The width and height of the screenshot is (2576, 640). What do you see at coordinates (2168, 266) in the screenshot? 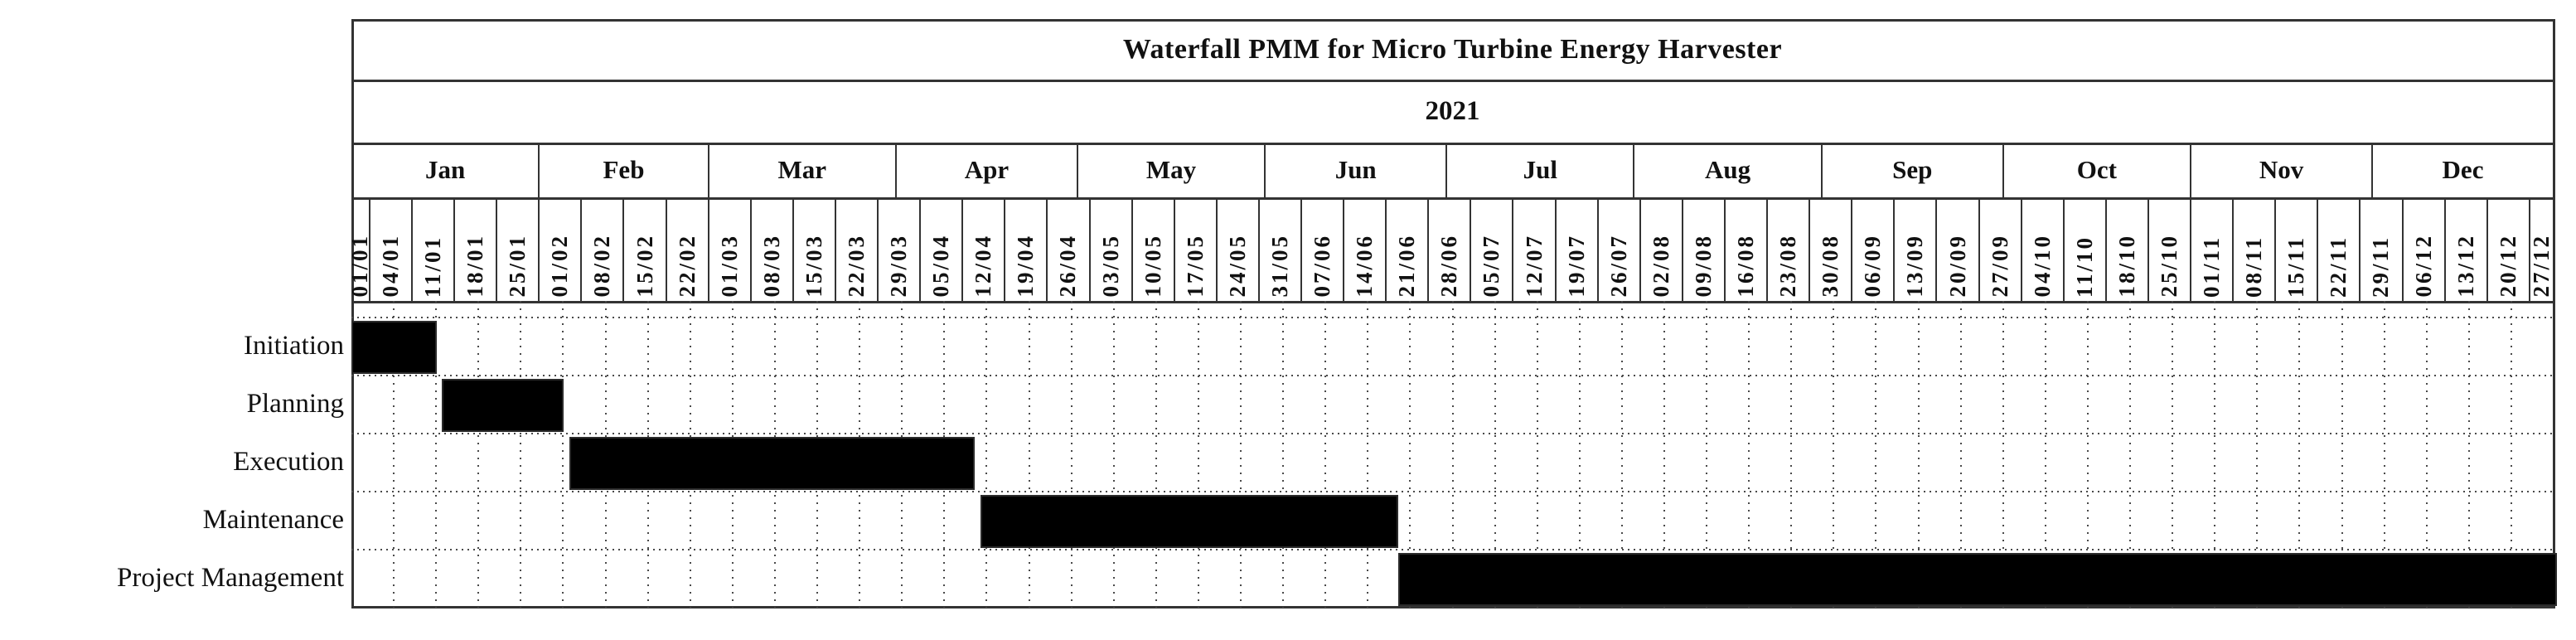
I see `week-start-date-label: 25/10` at bounding box center [2168, 266].